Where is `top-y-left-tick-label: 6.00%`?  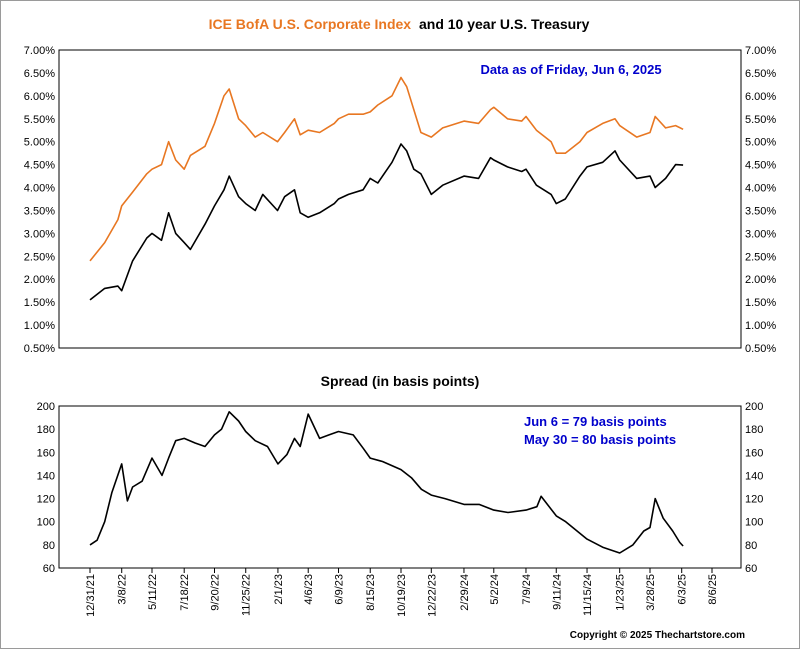
top-y-left-tick-label: 6.00% is located at coordinates (39, 97).